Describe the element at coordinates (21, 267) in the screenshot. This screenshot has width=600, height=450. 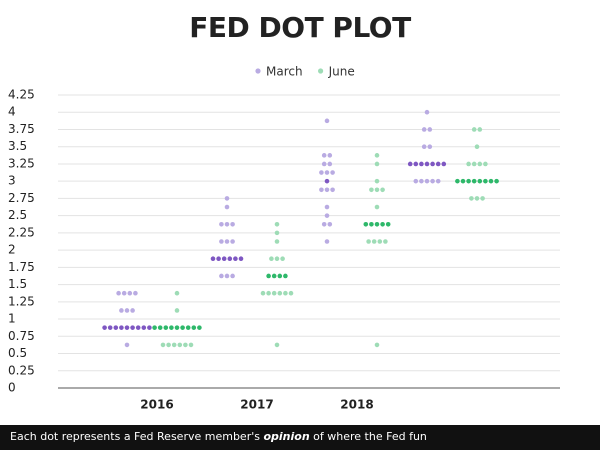
I see `y-tick-label: 1.75` at that location.